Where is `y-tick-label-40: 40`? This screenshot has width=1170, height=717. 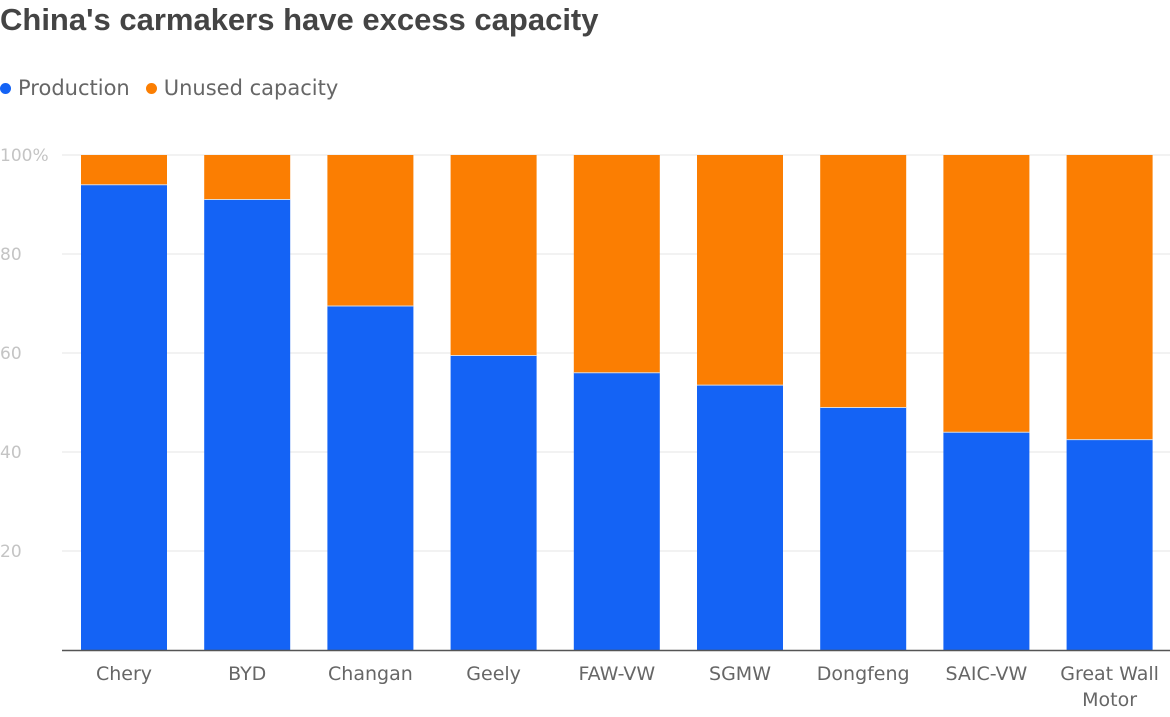
y-tick-label-40: 40 is located at coordinates (11, 453).